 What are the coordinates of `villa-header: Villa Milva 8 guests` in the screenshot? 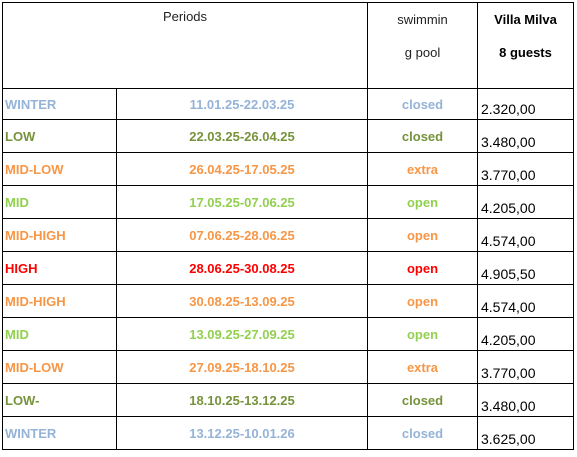 It's located at (525, 45).